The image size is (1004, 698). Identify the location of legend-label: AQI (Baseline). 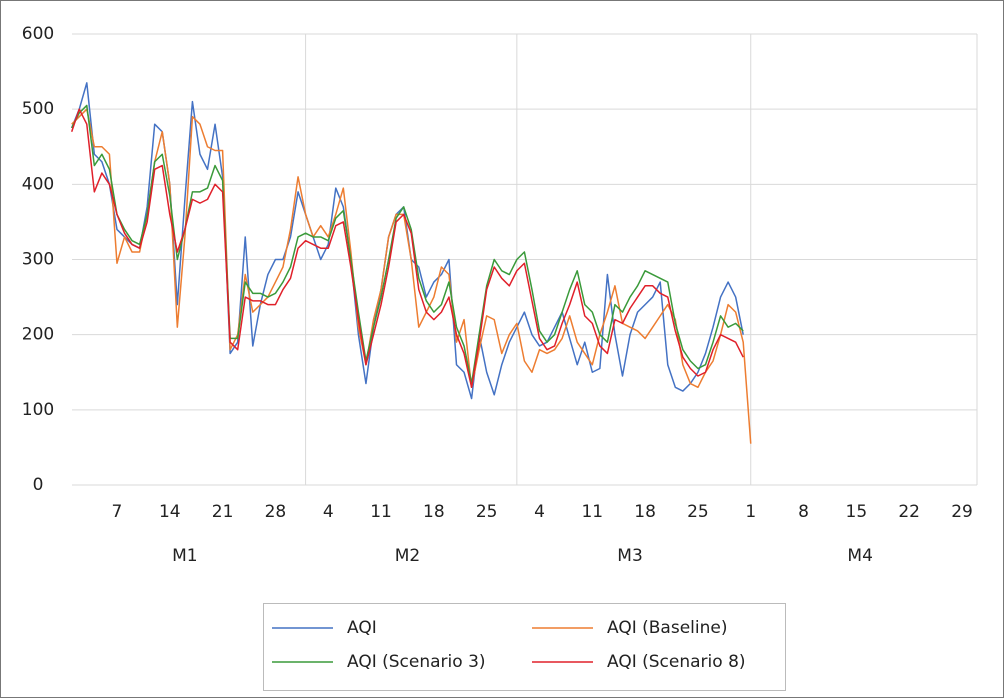
(667, 628).